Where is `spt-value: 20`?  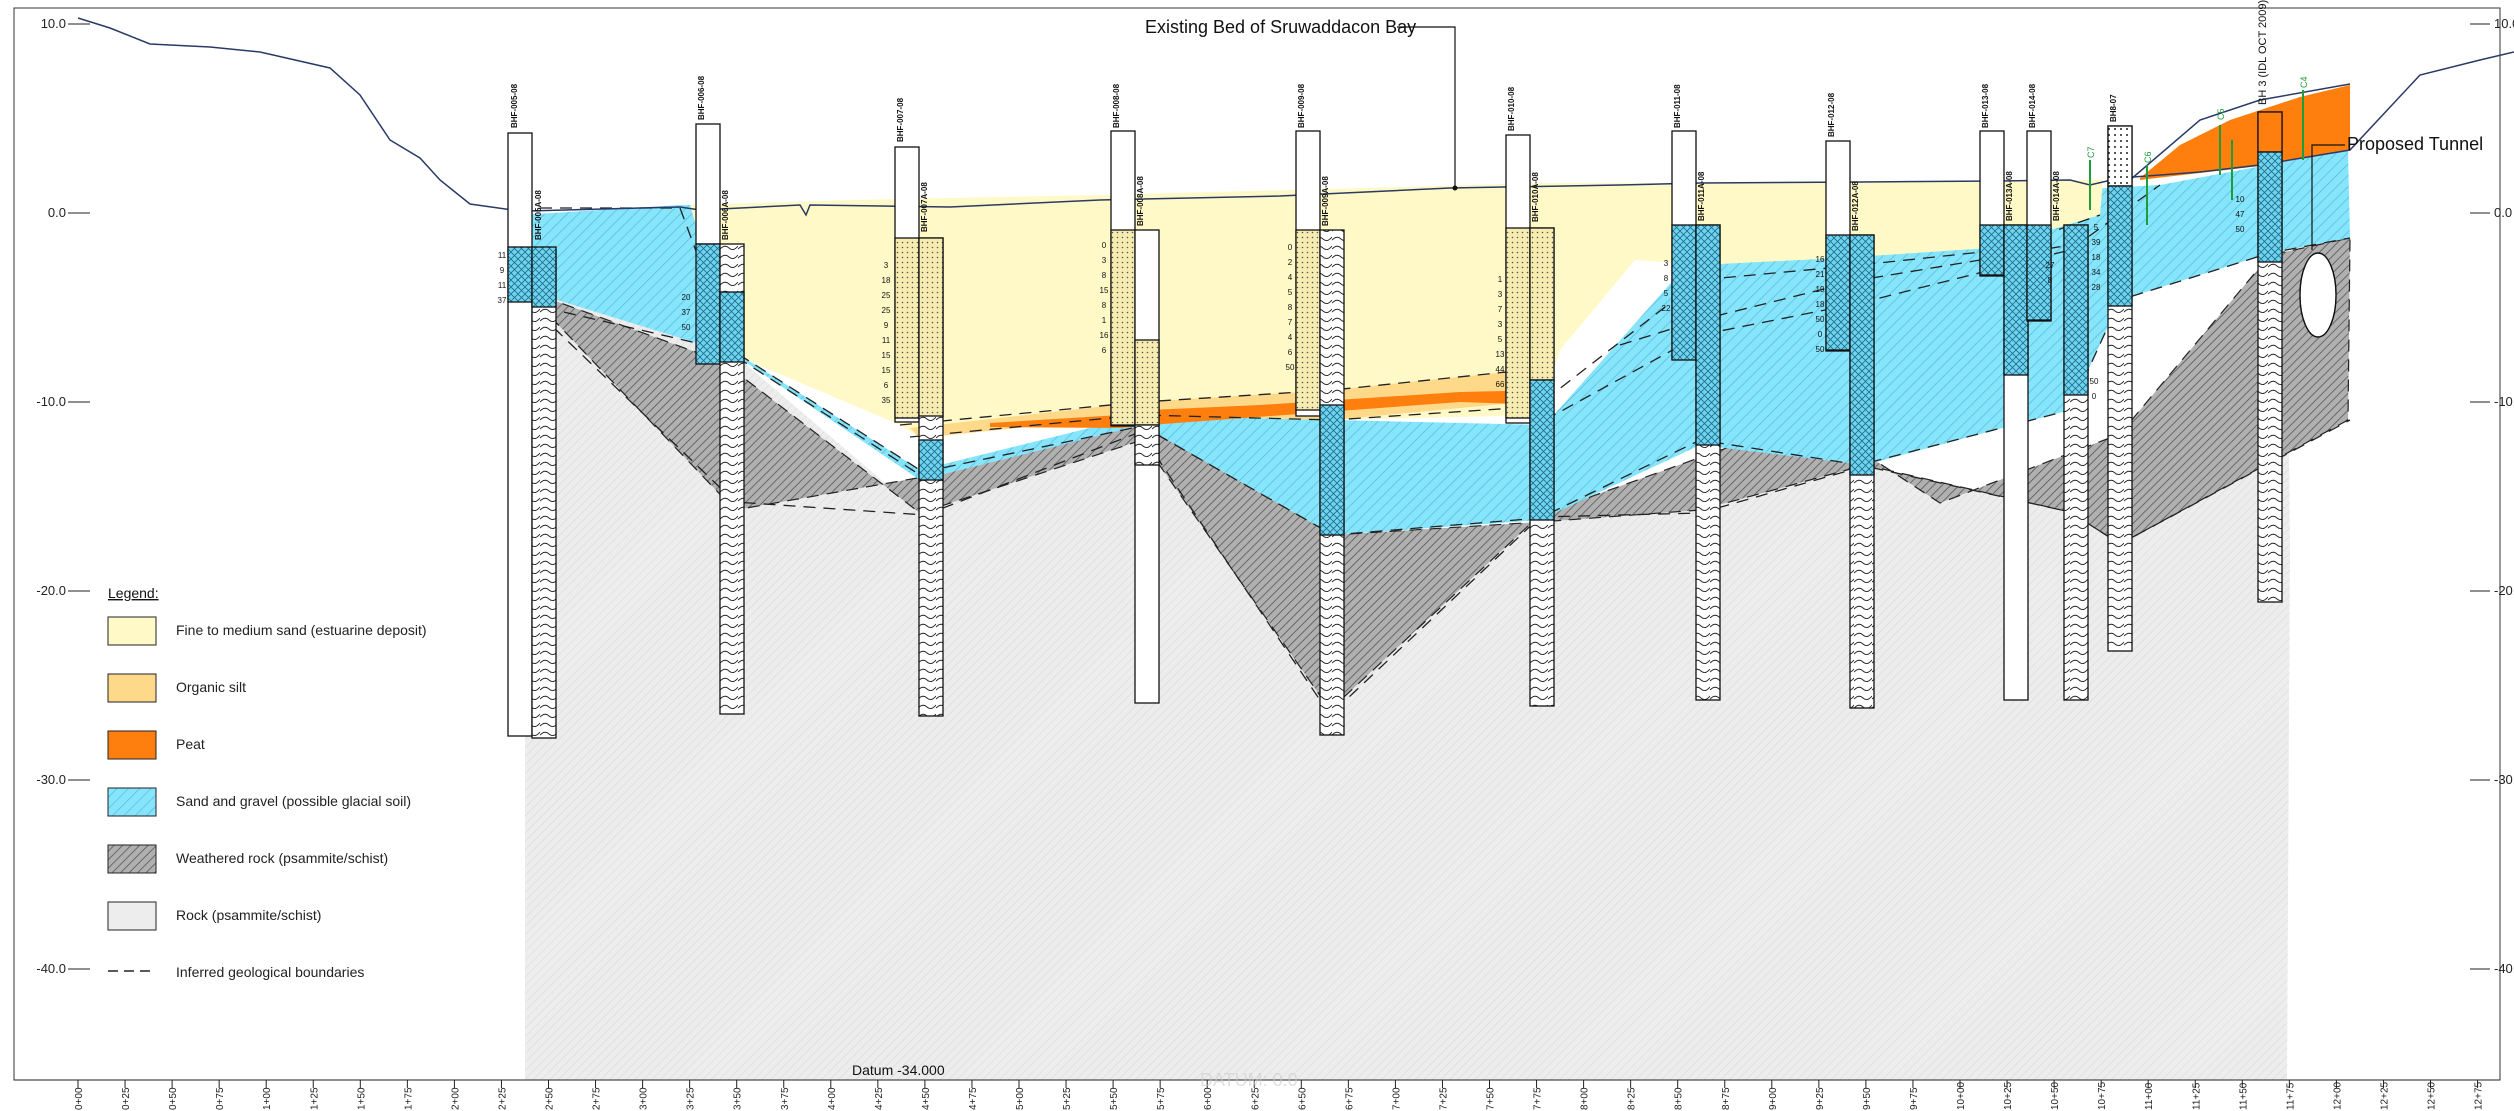 spt-value: 20 is located at coordinates (686, 297).